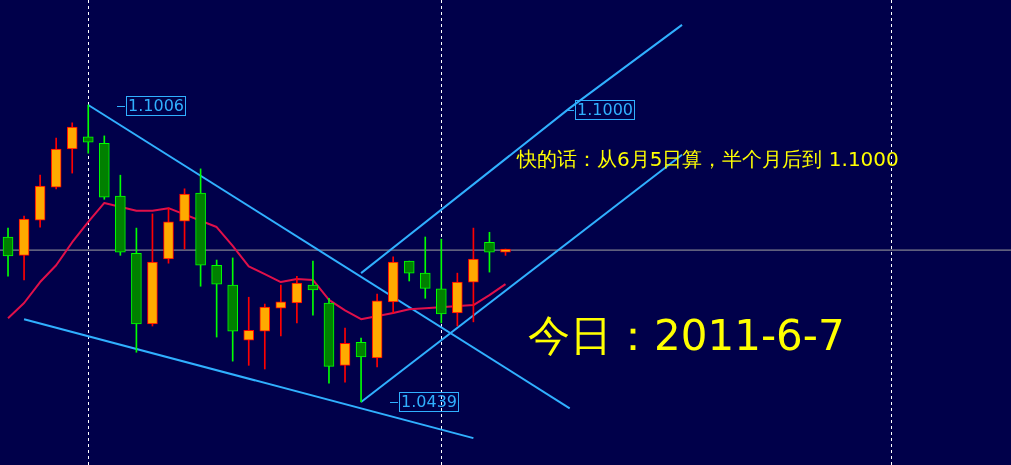 This screenshot has width=1011, height=465. What do you see at coordinates (156, 106) in the screenshot?
I see `annotation: 1.1006` at bounding box center [156, 106].